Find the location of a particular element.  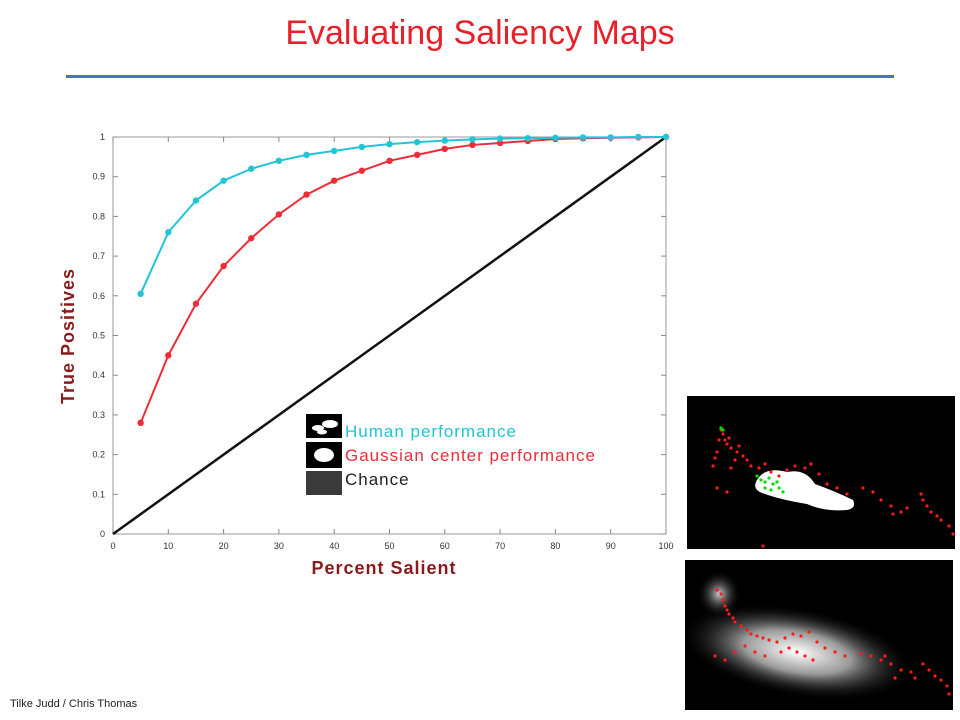

x-tick-label: 60 is located at coordinates (445, 546).